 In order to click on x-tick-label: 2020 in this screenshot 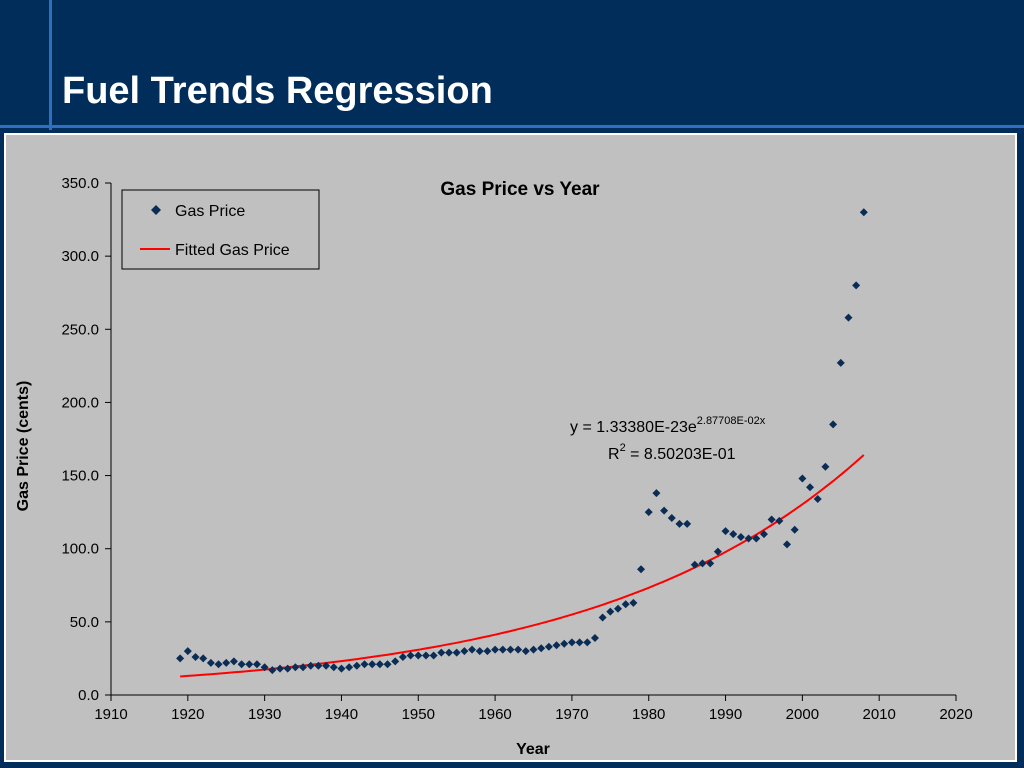, I will do `click(955, 714)`.